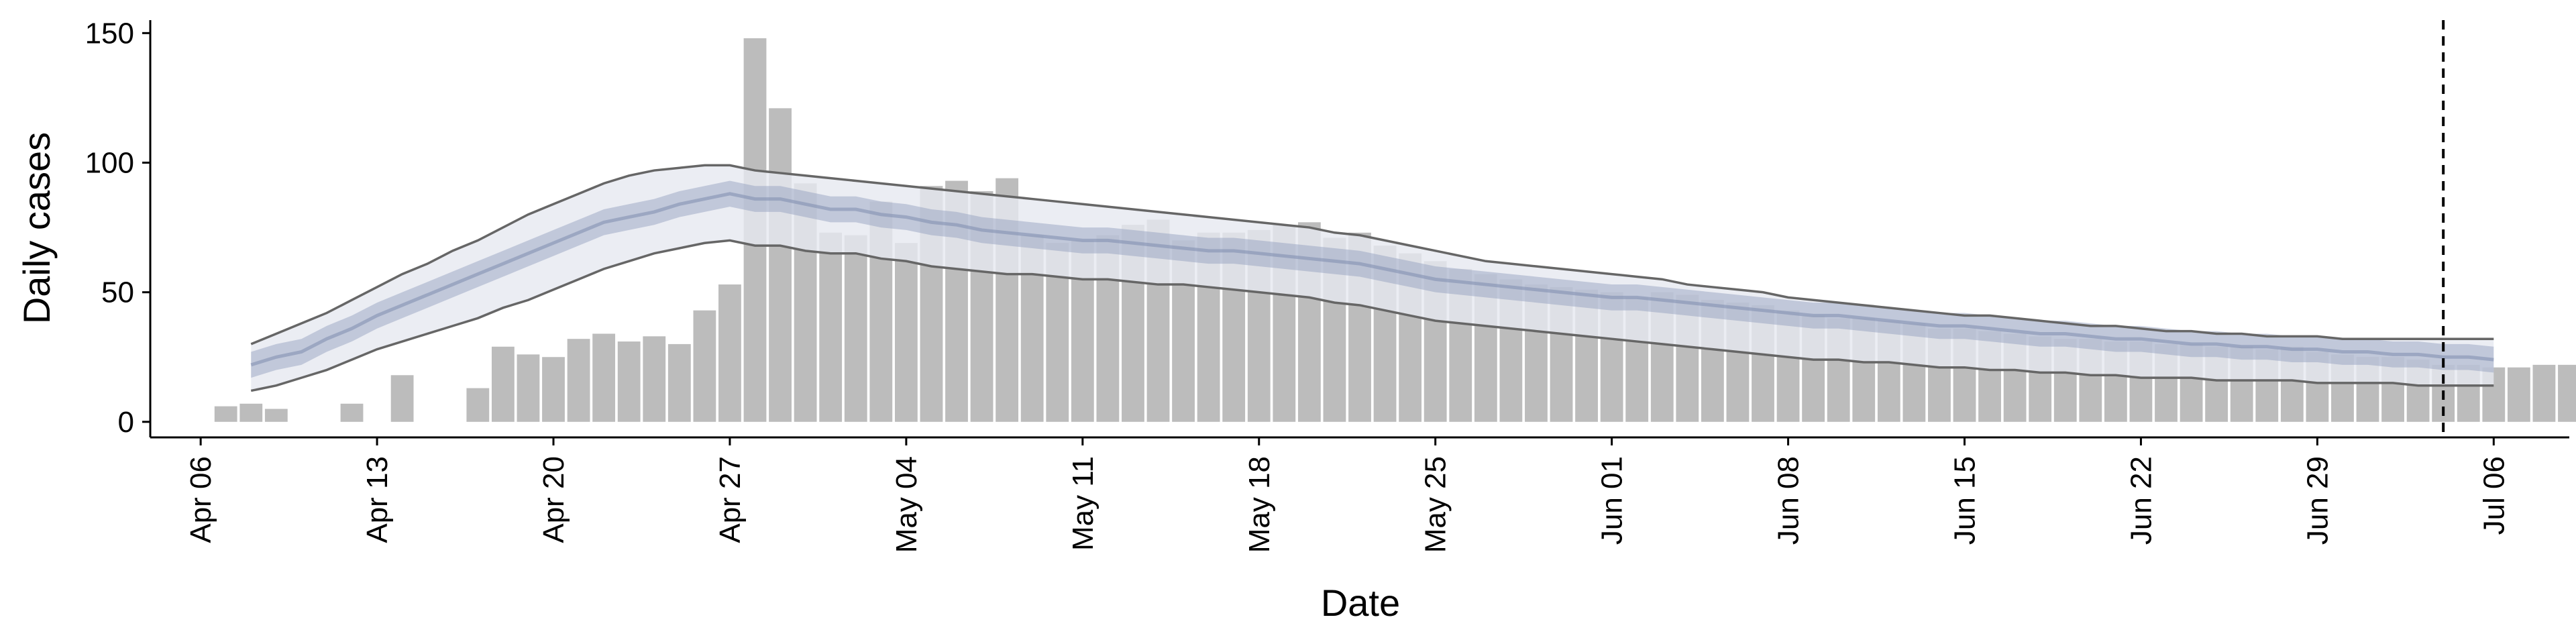  I want to click on x-tick-label: May 18, so click(1259, 504).